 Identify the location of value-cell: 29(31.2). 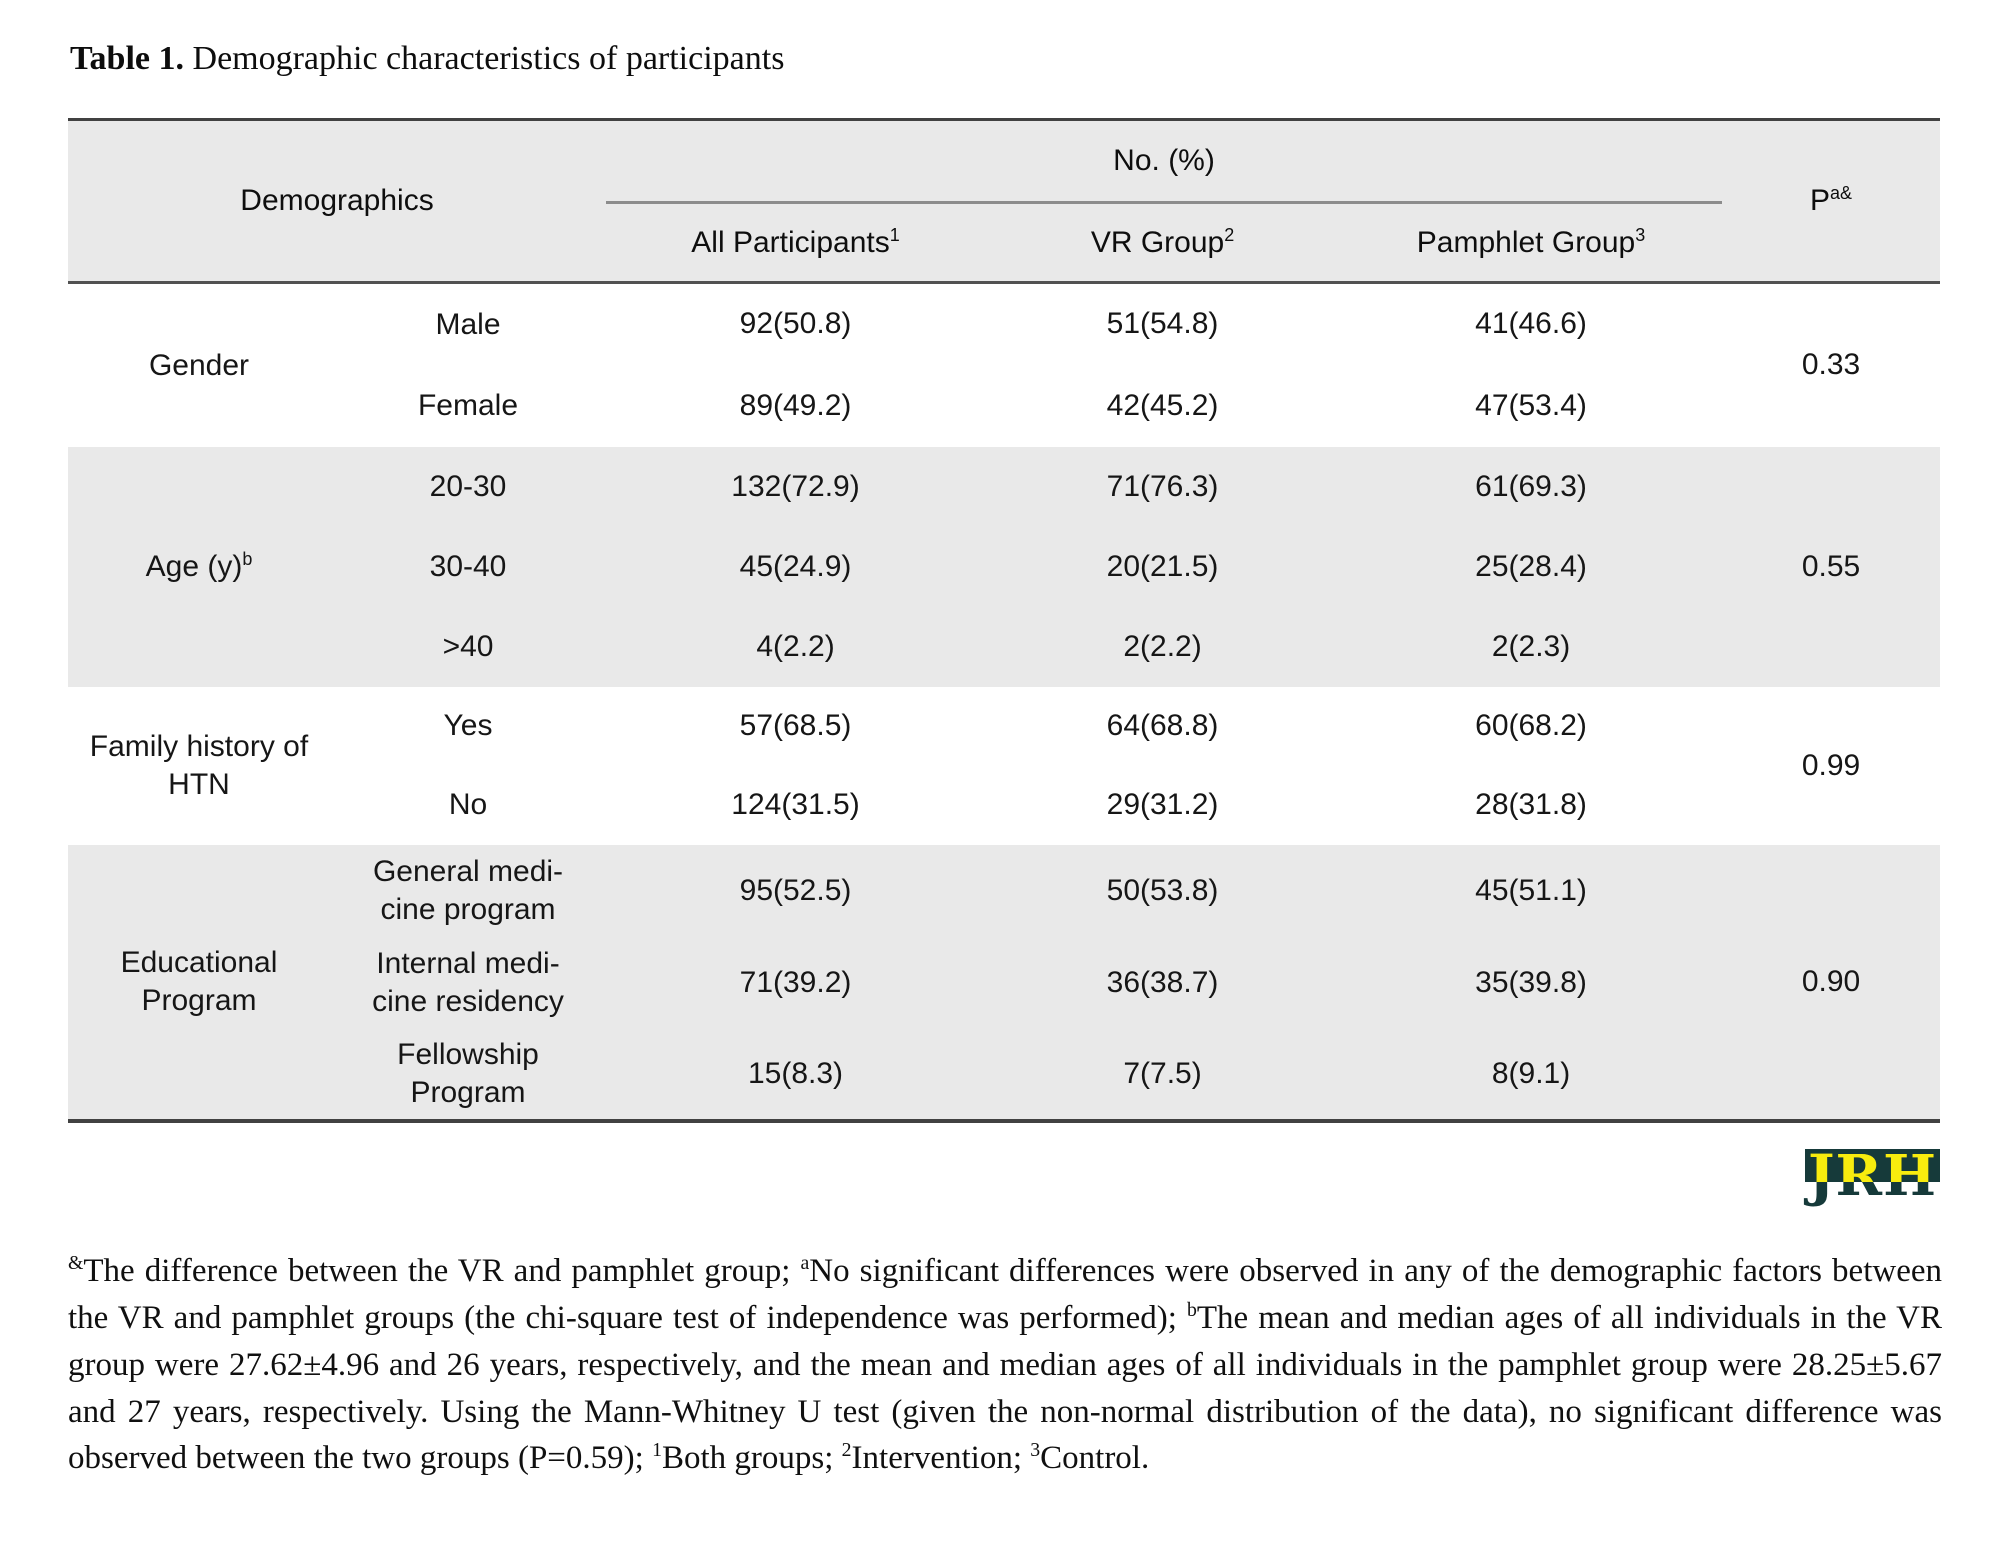
(1162, 804).